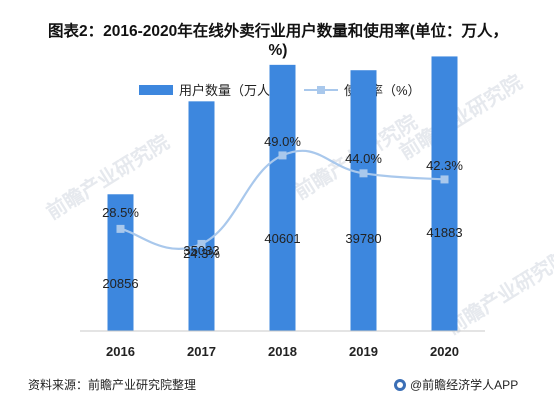 This screenshot has width=554, height=420. Describe the element at coordinates (282, 155) in the screenshot. I see `line-marker-2018` at that location.